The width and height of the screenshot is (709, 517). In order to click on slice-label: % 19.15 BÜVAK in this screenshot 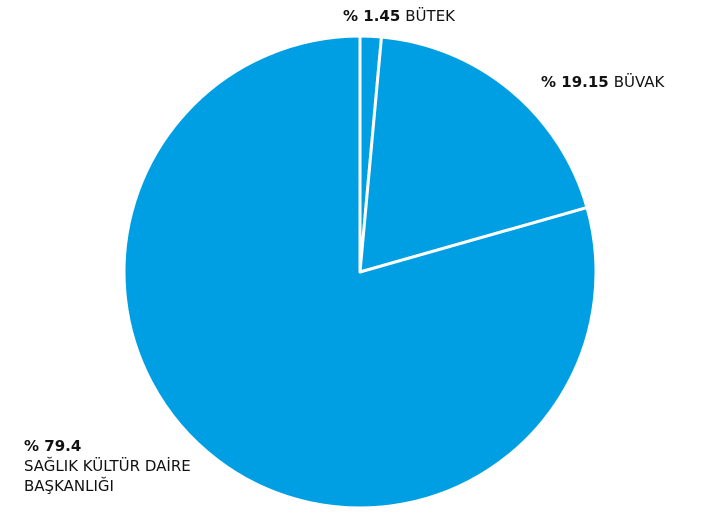, I will do `click(602, 82)`.